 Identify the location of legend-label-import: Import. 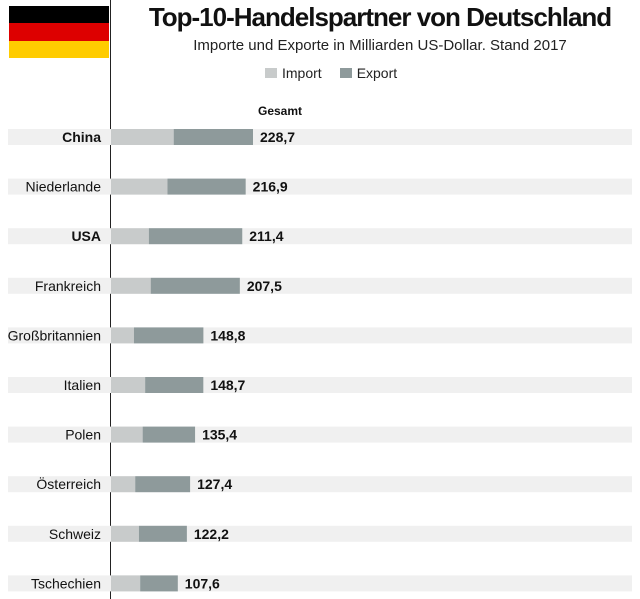
(302, 73).